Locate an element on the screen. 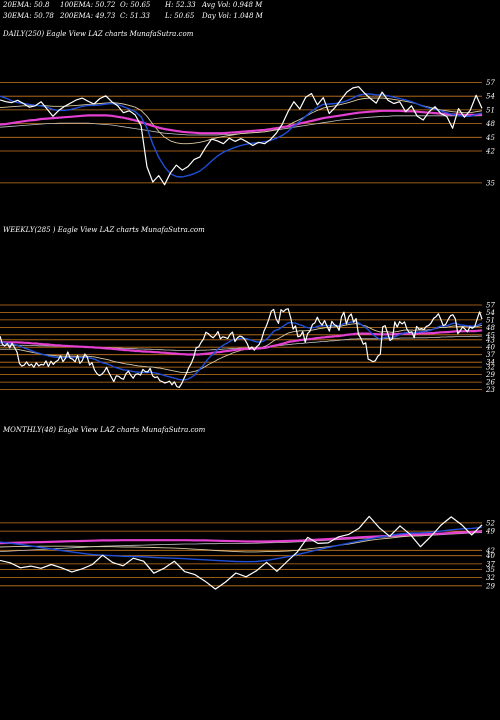 This screenshot has width=500, height=720. daily-ytick-label: 51 is located at coordinates (490, 110).